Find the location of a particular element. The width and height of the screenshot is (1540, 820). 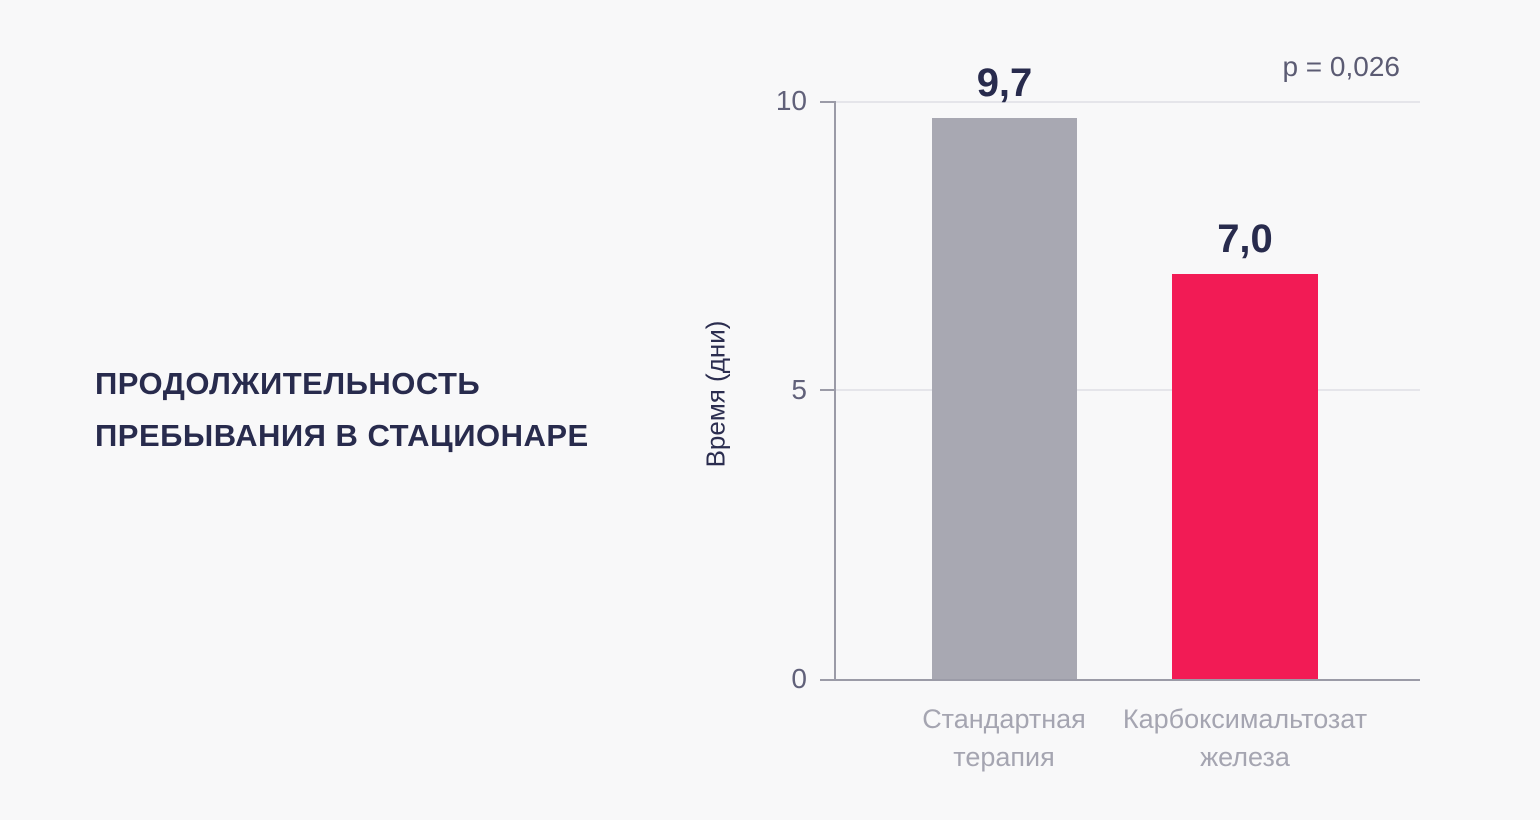

x-category-label-line: терапия is located at coordinates (1004, 757).